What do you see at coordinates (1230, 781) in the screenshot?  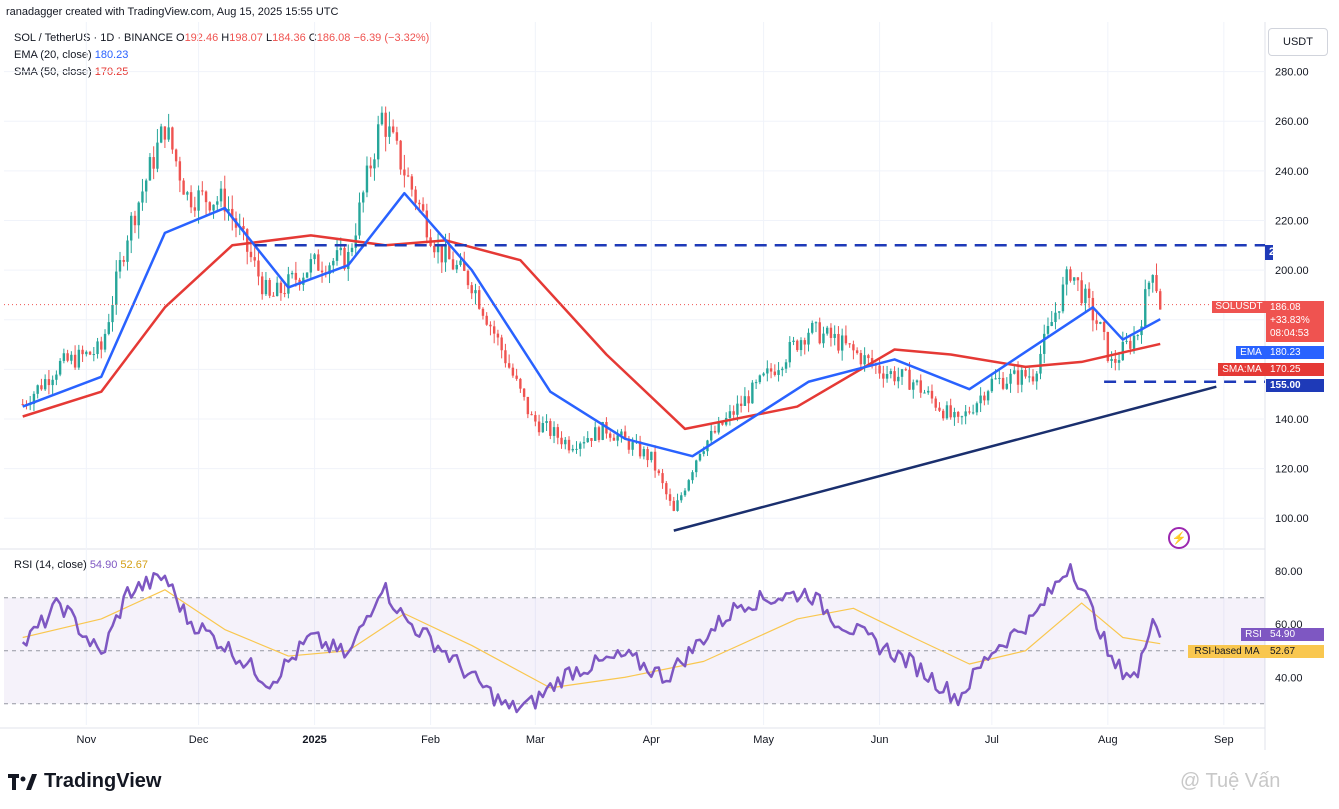 I see `watermark: @ Tuệ Vấn` at bounding box center [1230, 781].